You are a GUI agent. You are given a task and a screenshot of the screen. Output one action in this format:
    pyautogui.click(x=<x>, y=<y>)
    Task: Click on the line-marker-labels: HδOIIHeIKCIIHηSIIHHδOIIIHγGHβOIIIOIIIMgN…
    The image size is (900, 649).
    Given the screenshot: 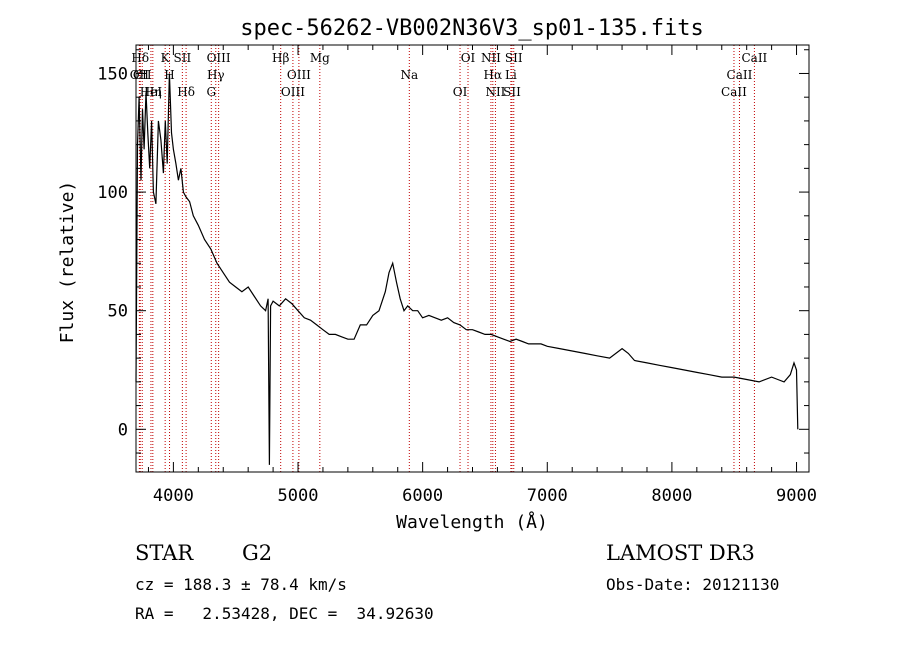 What is the action you would take?
    pyautogui.click(x=449, y=75)
    